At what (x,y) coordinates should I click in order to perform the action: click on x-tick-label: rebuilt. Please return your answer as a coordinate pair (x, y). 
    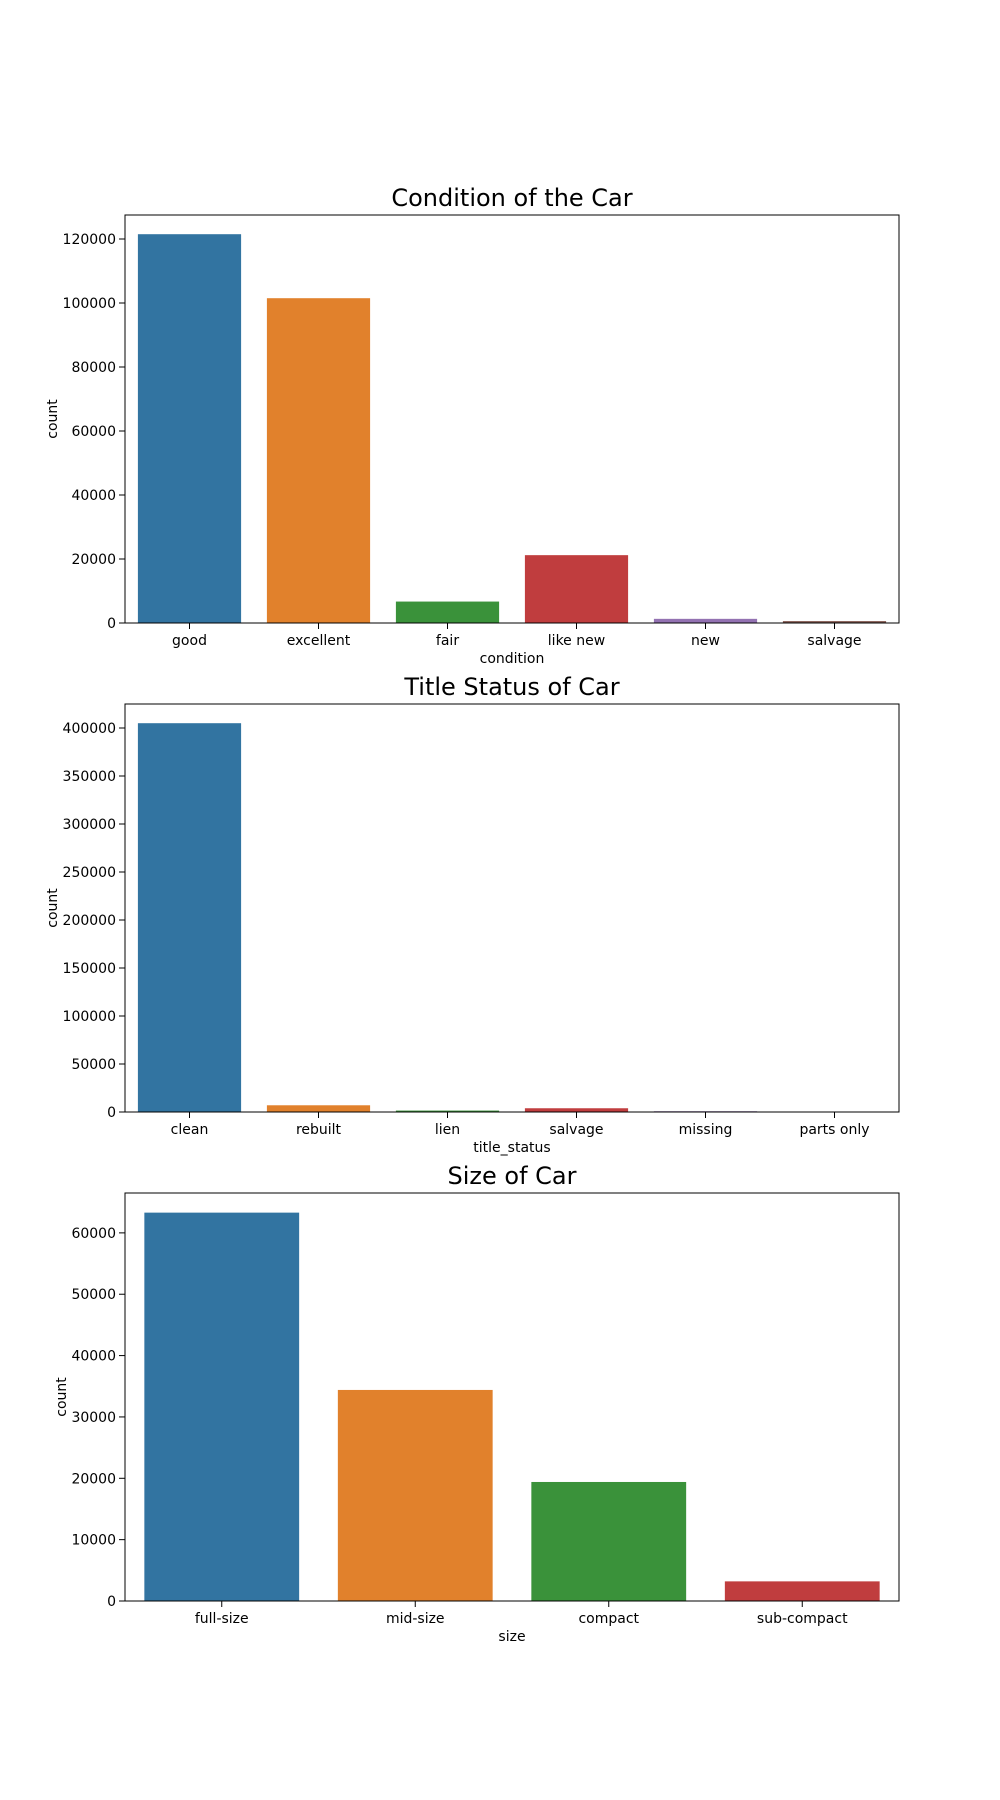
    Looking at the image, I should click on (319, 1130).